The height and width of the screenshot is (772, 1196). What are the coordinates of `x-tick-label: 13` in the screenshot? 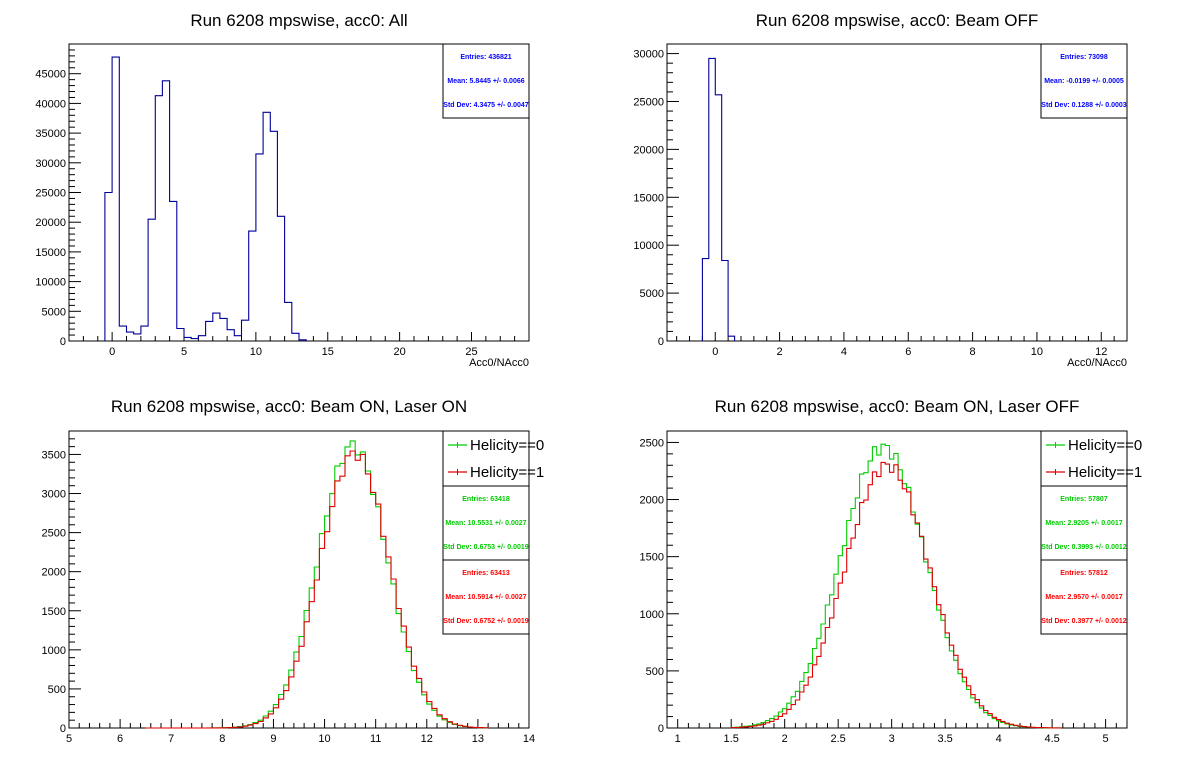 It's located at (478, 739).